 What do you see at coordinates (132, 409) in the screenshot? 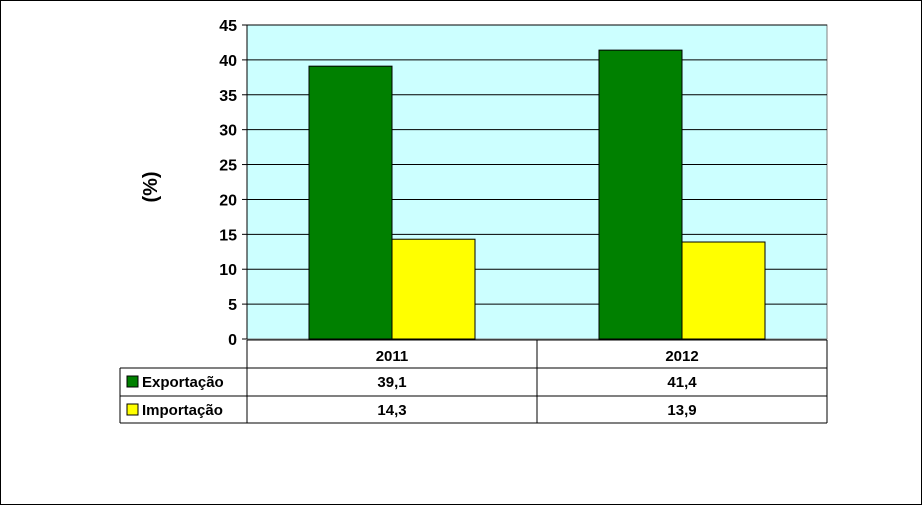
I see `legend-swatch-importao` at bounding box center [132, 409].